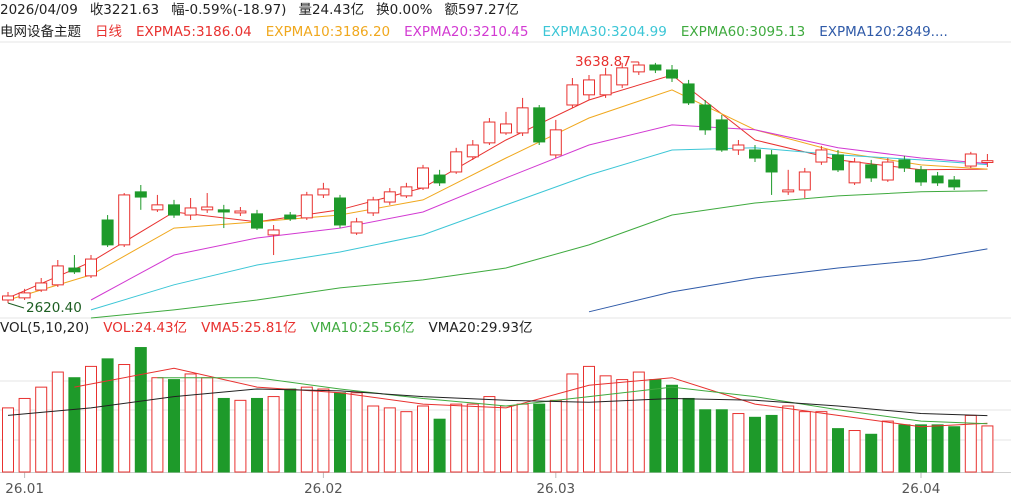 The height and width of the screenshot is (500, 1011). What do you see at coordinates (480, 328) in the screenshot?
I see `legend-entry: VMA20:29.93亿` at bounding box center [480, 328].